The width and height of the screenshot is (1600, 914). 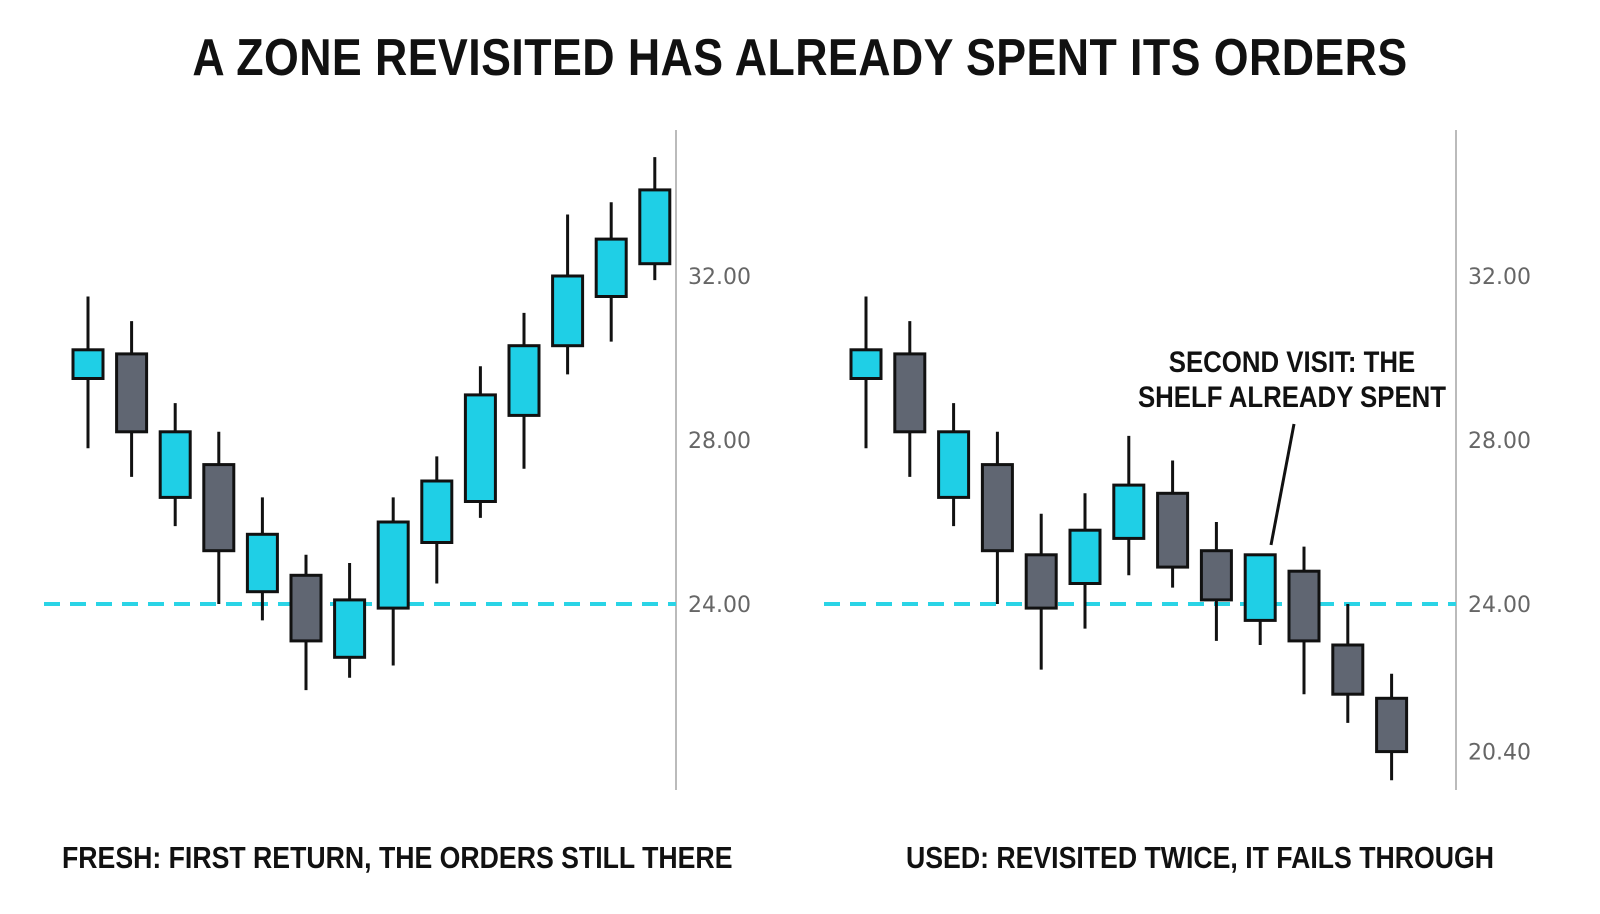 What do you see at coordinates (1499, 605) in the screenshot?
I see `right-tick-label: 24.00` at bounding box center [1499, 605].